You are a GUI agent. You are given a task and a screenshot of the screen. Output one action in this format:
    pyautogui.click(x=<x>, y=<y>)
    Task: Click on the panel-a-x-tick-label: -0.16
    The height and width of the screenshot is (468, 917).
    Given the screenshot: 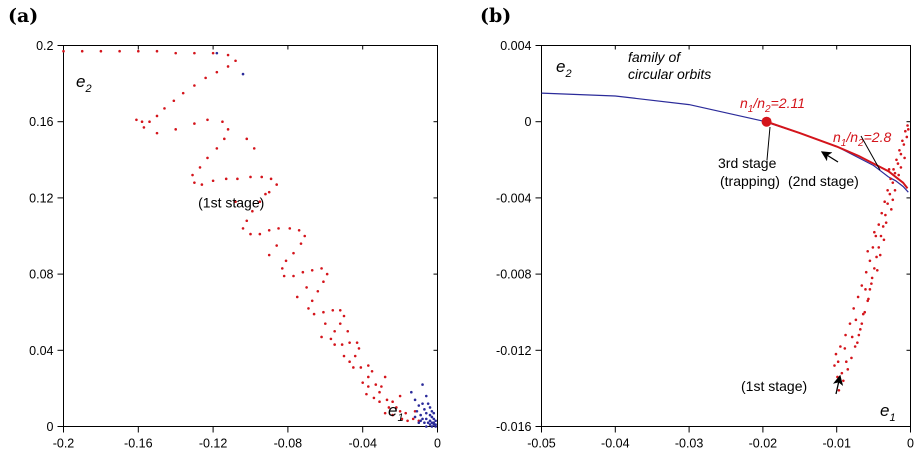 What is the action you would take?
    pyautogui.click(x=138, y=444)
    